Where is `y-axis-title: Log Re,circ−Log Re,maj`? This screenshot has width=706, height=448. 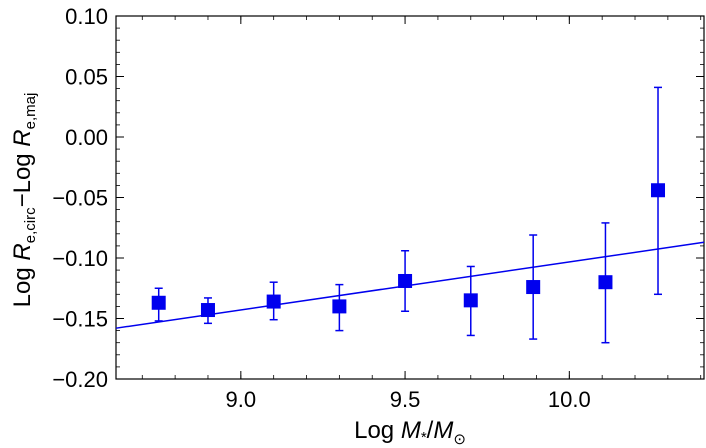
y-axis-title: Log Re,circ−Log Re,maj is located at coordinates (24, 200).